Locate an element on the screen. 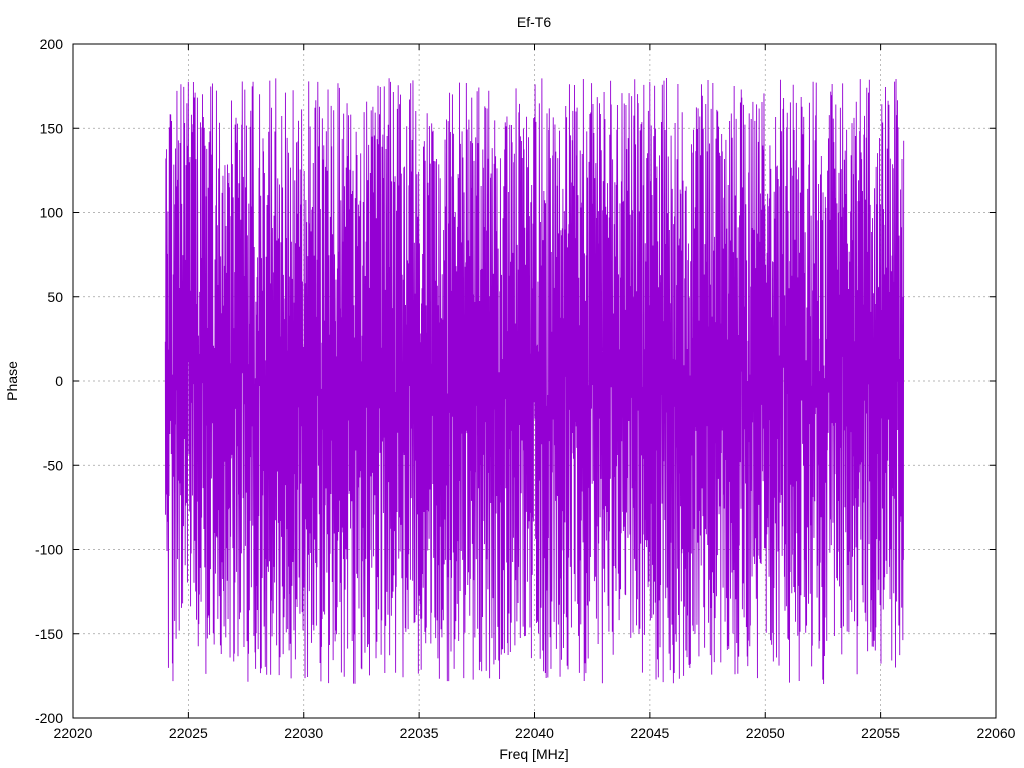 This screenshot has width=1024, height=768. y-tick-label: -100 is located at coordinates (49, 550).